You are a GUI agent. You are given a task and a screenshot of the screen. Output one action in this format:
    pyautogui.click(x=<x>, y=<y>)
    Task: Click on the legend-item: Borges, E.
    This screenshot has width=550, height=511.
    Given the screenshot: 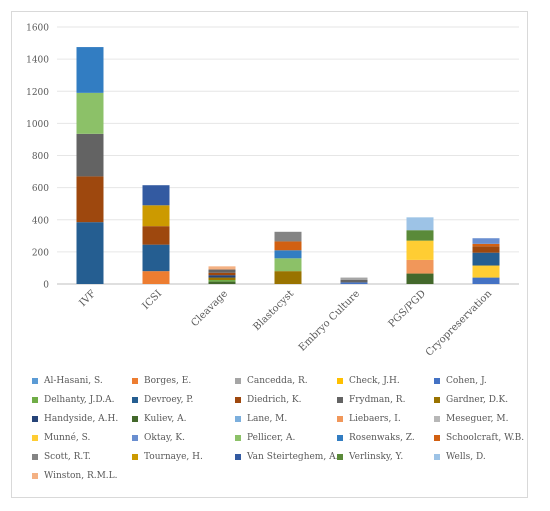 What is the action you would take?
    pyautogui.click(x=161, y=381)
    